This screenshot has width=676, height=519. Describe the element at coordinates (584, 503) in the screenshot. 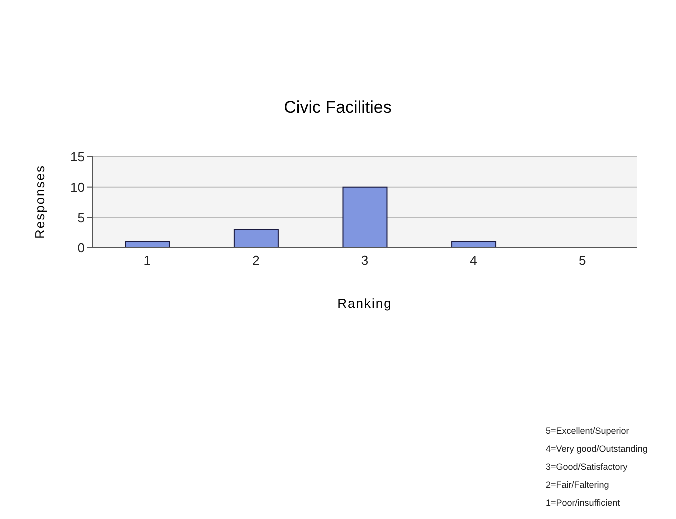

I see `text: 1=Poor/insufficient` at that location.